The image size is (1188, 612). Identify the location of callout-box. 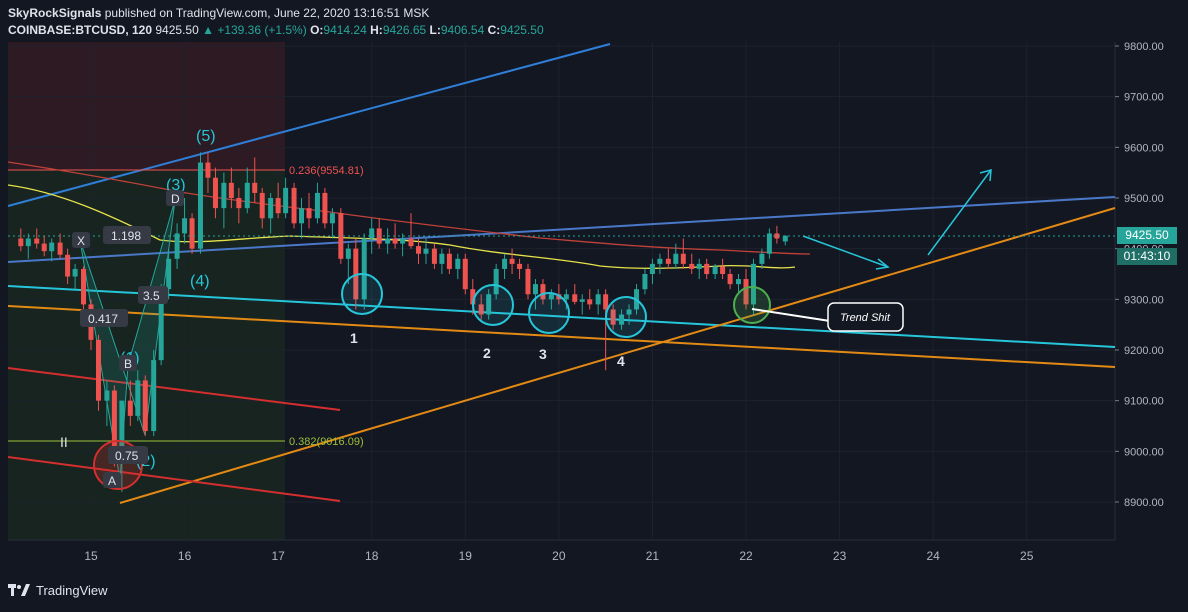
(865, 317).